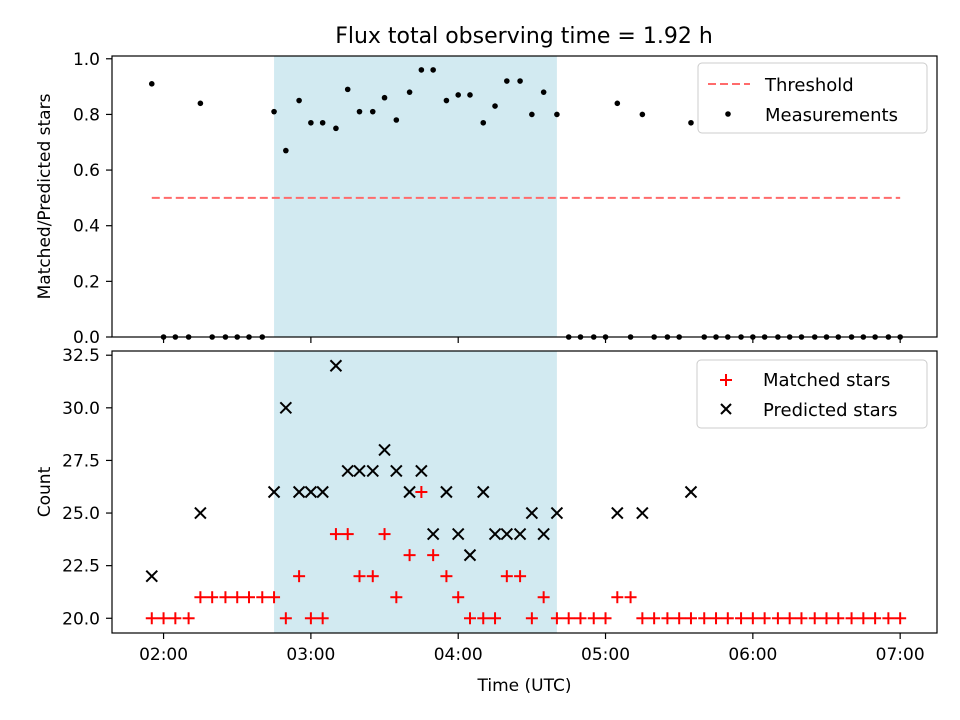 The height and width of the screenshot is (720, 960). What do you see at coordinates (86, 227) in the screenshot?
I see `top-ytick-label-2: 0.4` at bounding box center [86, 227].